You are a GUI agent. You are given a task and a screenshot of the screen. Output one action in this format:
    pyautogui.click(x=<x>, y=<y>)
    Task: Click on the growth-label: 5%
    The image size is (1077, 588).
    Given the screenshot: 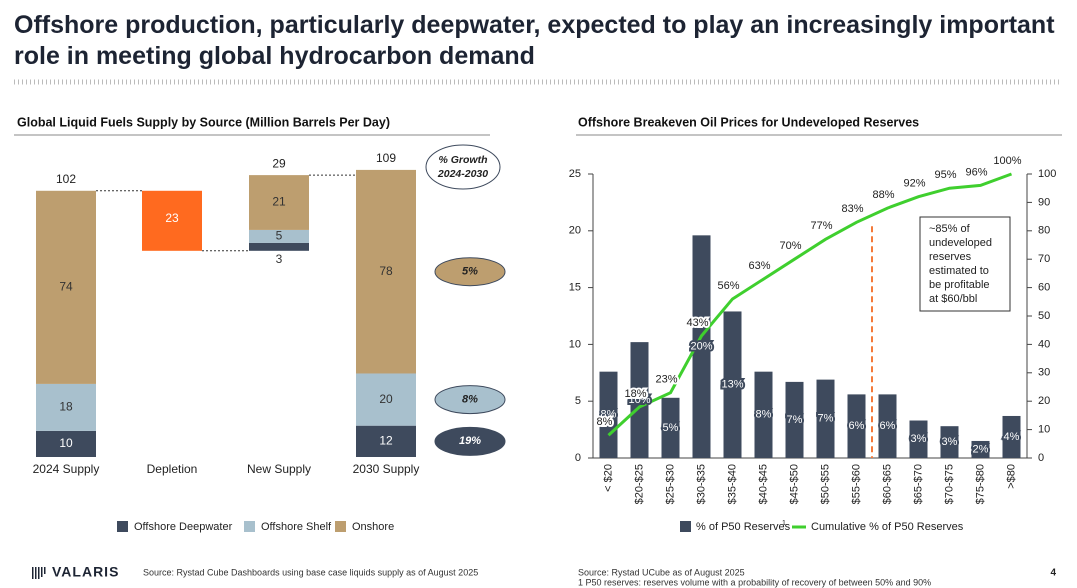 What is the action you would take?
    pyautogui.click(x=470, y=272)
    